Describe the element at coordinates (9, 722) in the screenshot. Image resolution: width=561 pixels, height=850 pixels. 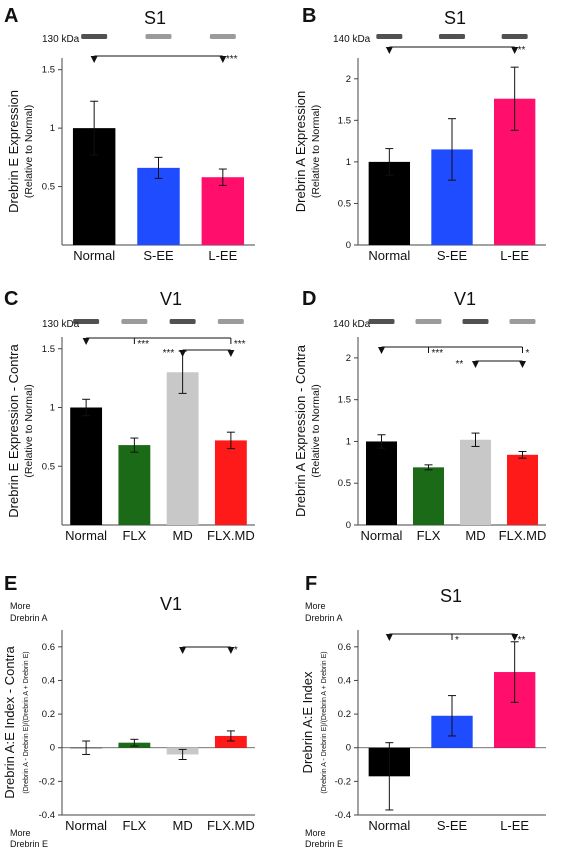
I see `y-axis-label: Drebrin A:E Index - Contra` at that location.